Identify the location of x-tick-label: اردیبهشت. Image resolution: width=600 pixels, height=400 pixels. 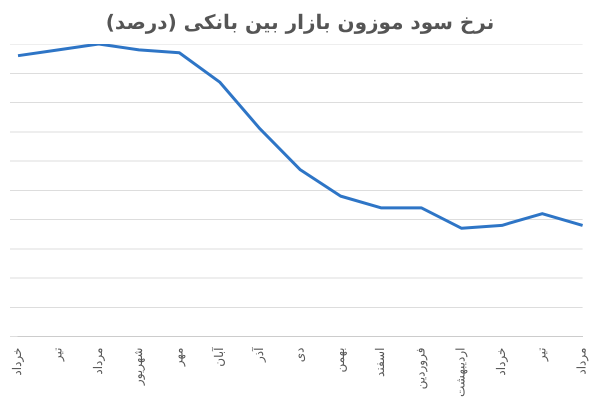
(461, 372).